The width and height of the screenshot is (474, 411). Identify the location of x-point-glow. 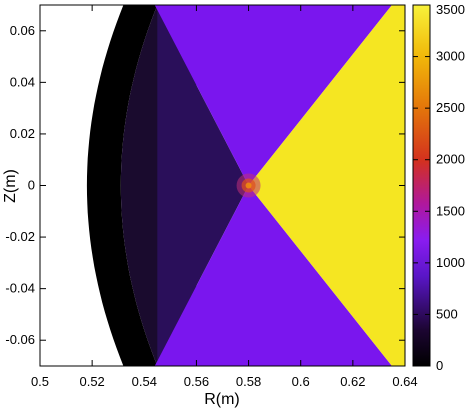
(248, 185).